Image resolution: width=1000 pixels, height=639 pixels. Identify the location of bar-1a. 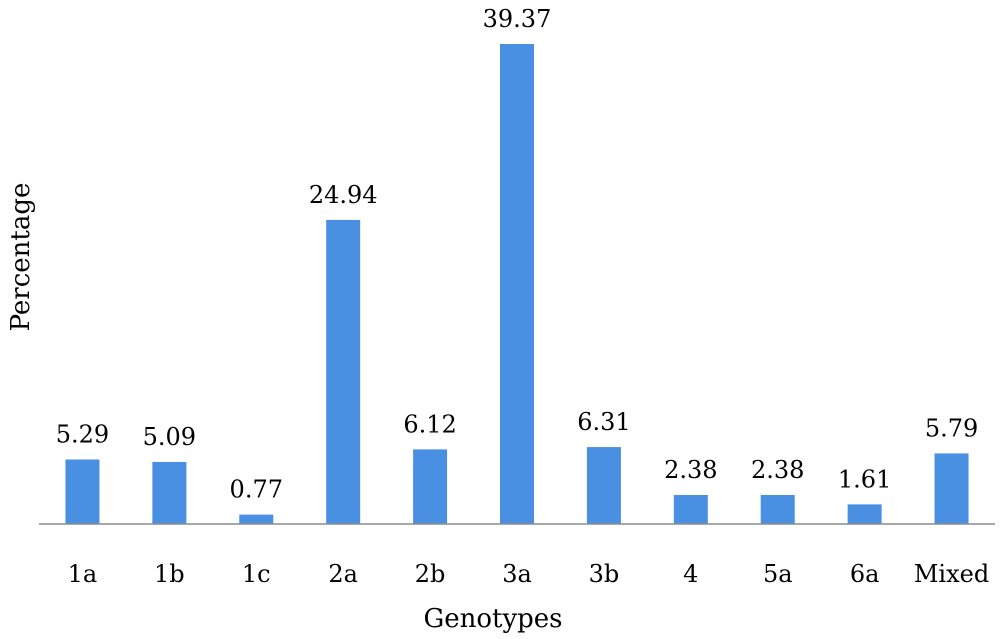
(82, 491).